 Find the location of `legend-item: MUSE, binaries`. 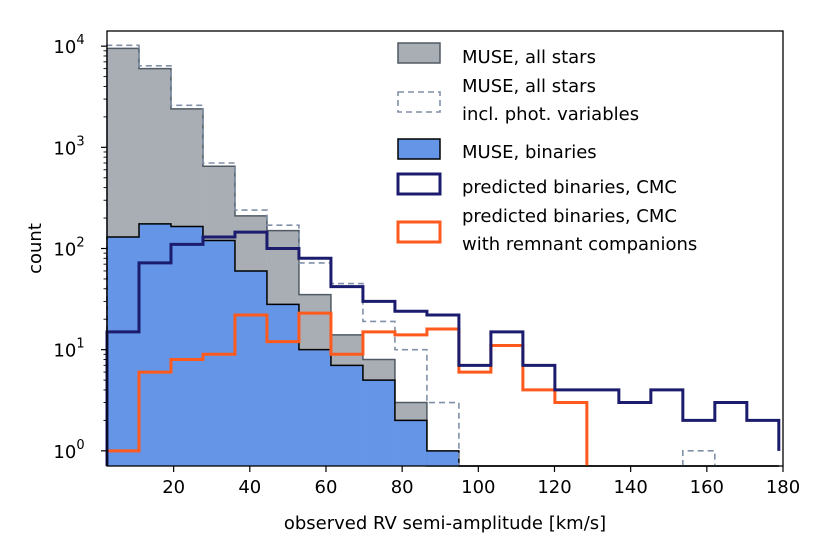

legend-item: MUSE, binaries is located at coordinates (497, 150).